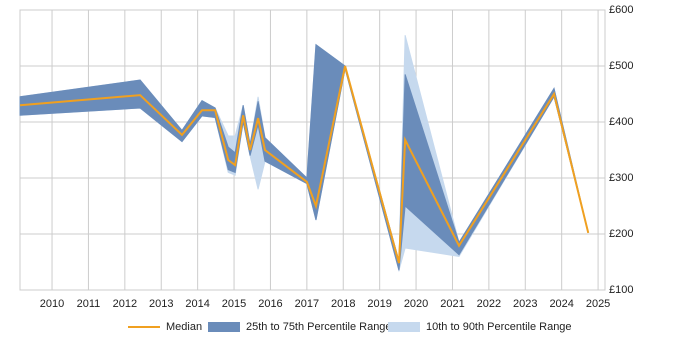 Image resolution: width=700 pixels, height=355 pixels. I want to click on x-tick-label: 2014, so click(197, 304).